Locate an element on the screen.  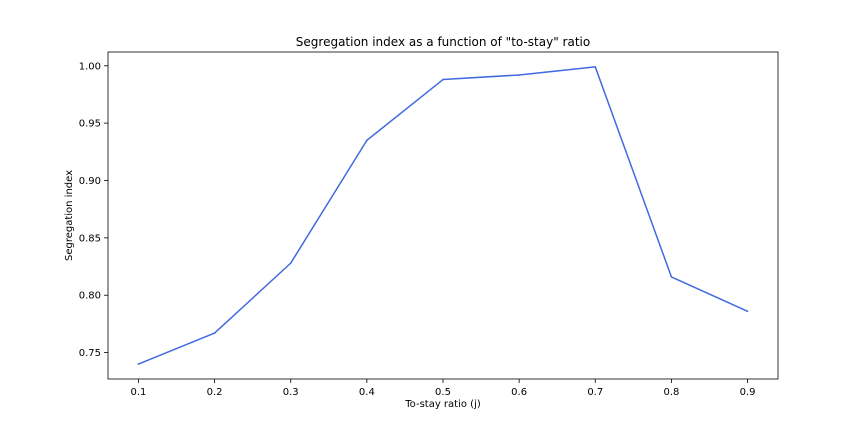
x-tick-label: 0.9 is located at coordinates (748, 392).